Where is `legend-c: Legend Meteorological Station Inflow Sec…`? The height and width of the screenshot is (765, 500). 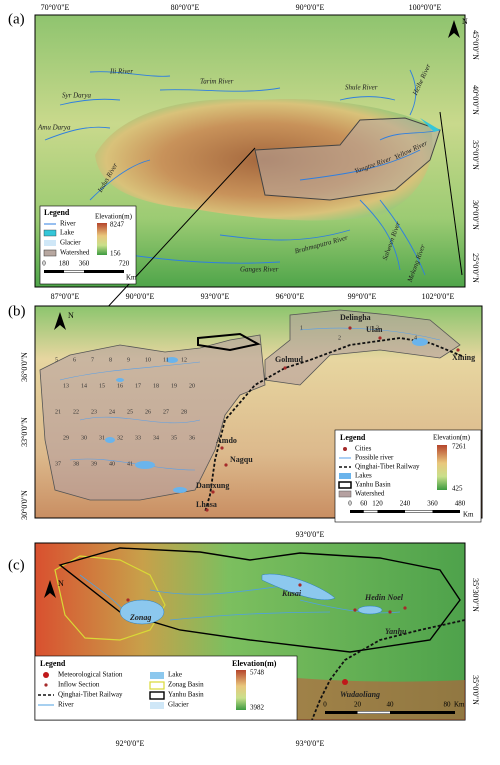
legend-c: Legend Meteorological Station Inflow Sec… is located at coordinates (166, 688).